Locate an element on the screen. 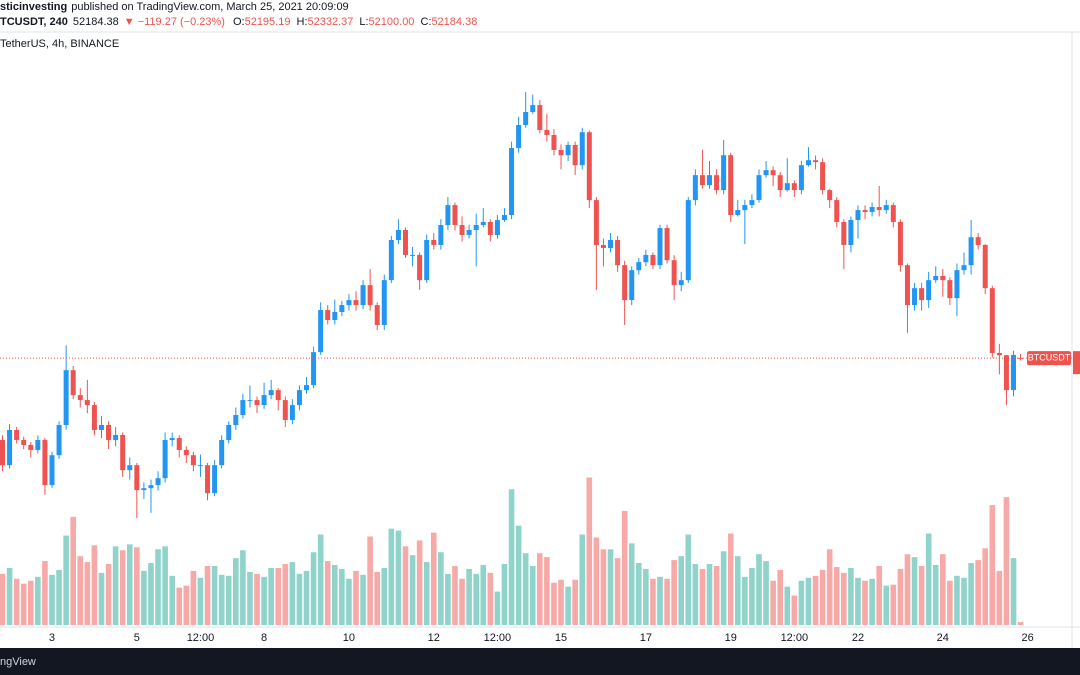  x-tick-label: 12:00 is located at coordinates (498, 638).